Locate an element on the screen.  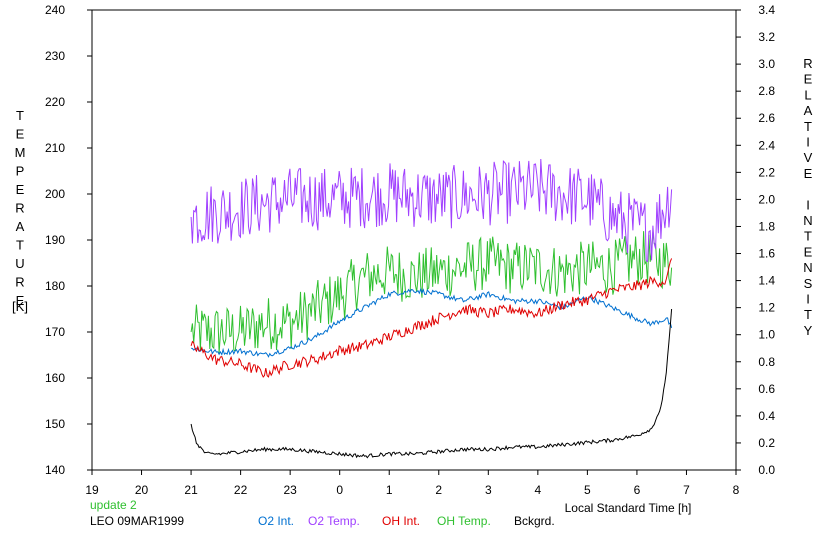
x-tick-label: 4 is located at coordinates (538, 490).